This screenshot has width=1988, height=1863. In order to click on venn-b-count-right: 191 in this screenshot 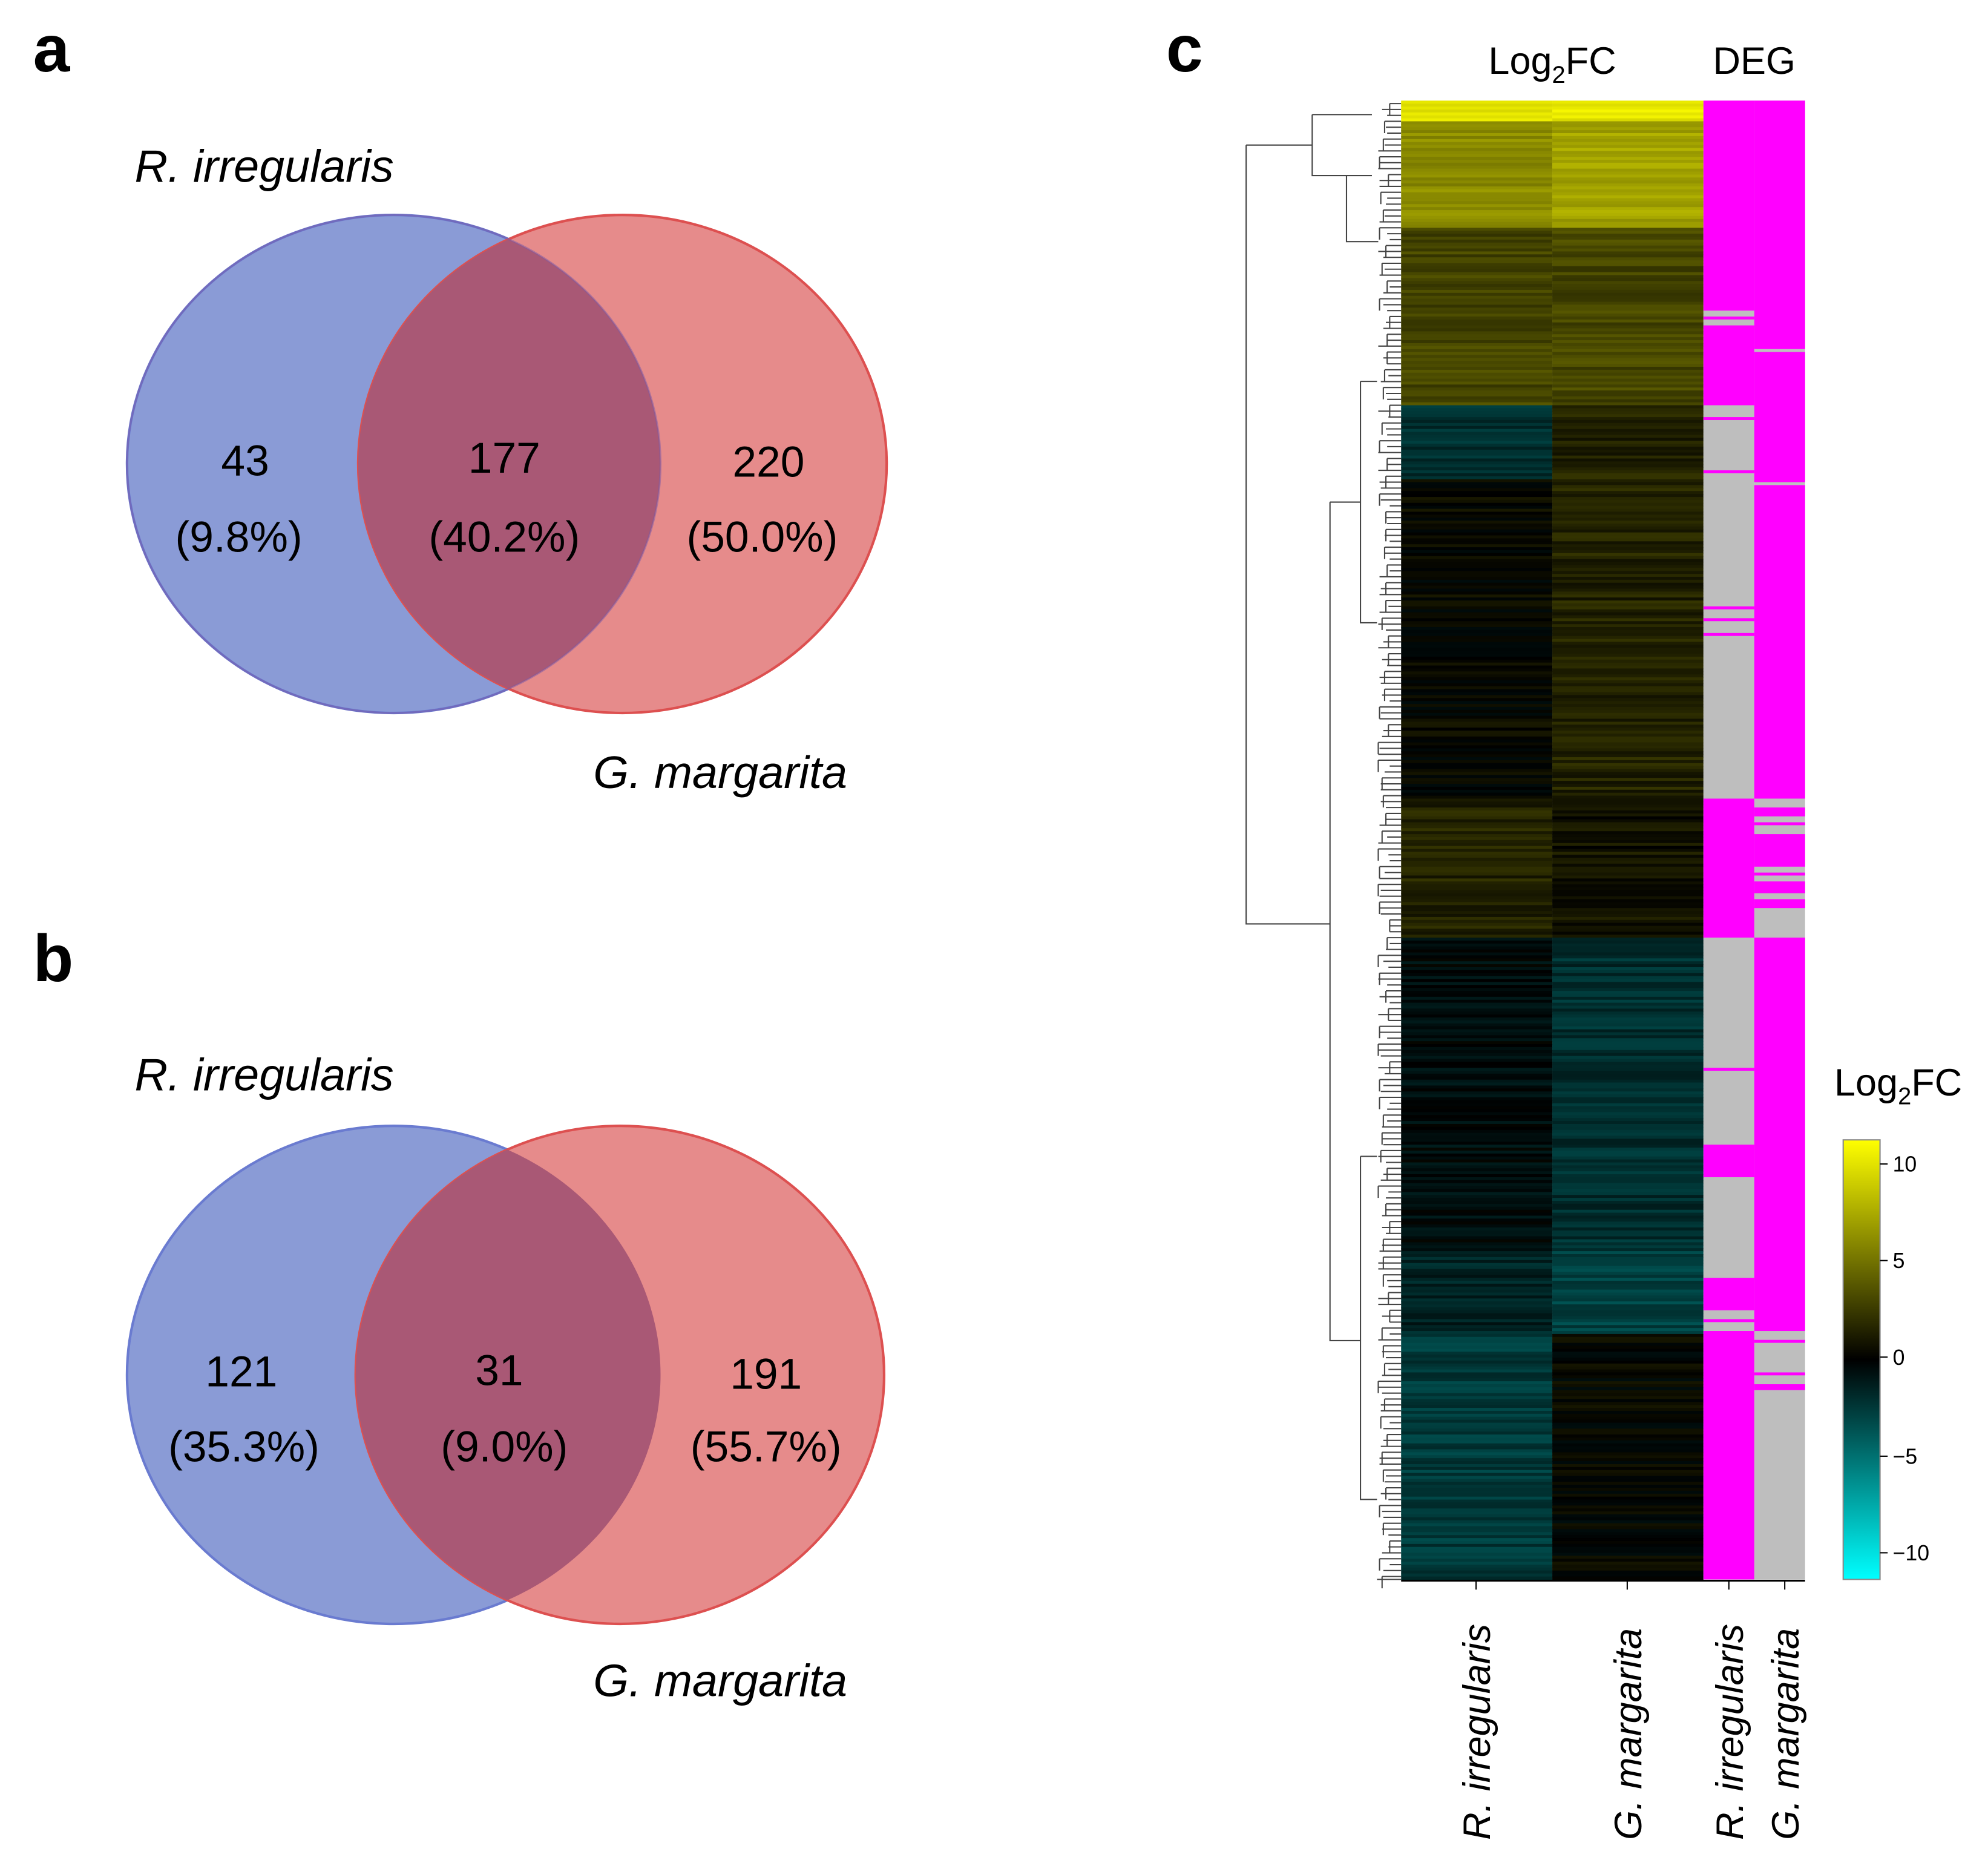, I will do `click(766, 1374)`.